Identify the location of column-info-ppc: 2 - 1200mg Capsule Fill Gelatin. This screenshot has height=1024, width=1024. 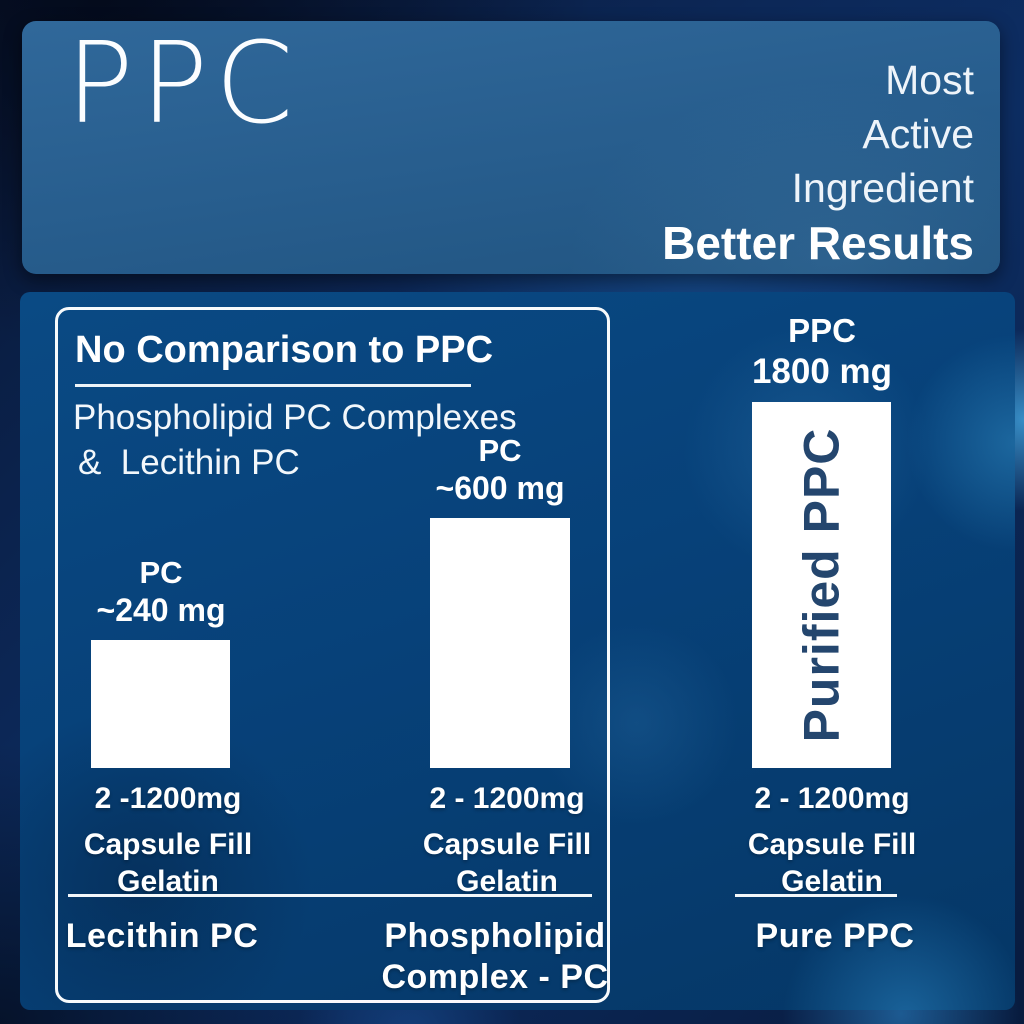
(832, 840).